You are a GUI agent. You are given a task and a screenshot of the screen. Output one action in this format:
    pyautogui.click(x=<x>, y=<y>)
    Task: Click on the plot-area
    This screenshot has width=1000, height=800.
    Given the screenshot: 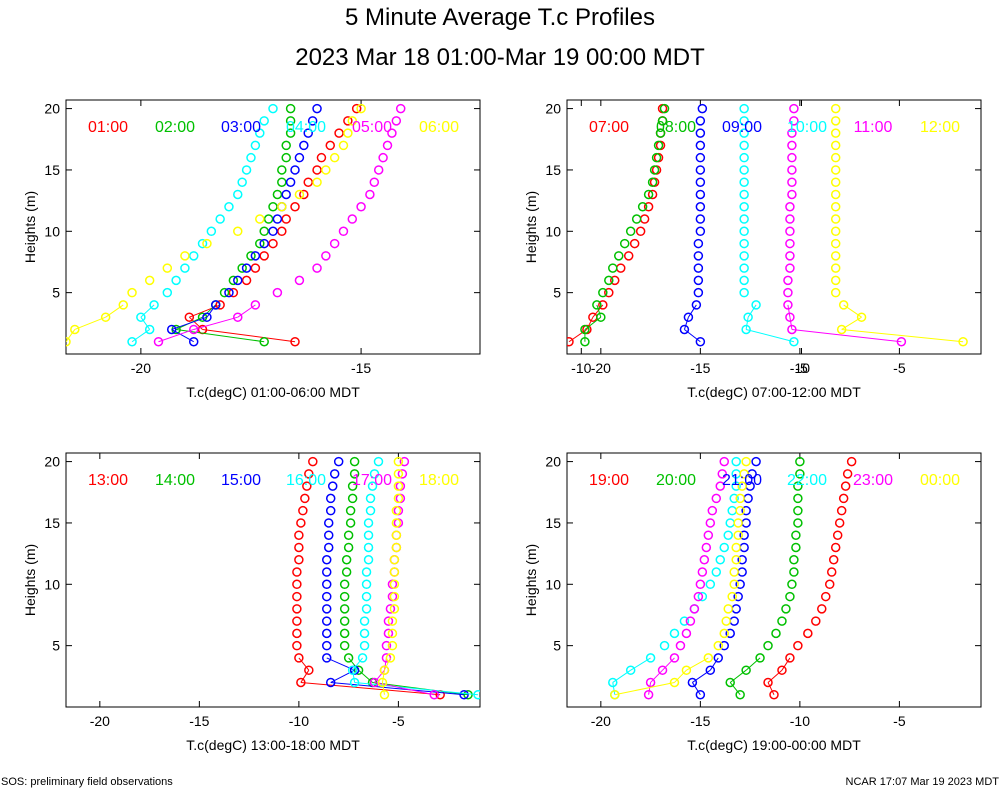 What is the action you would take?
    pyautogui.click(x=767, y=225)
    